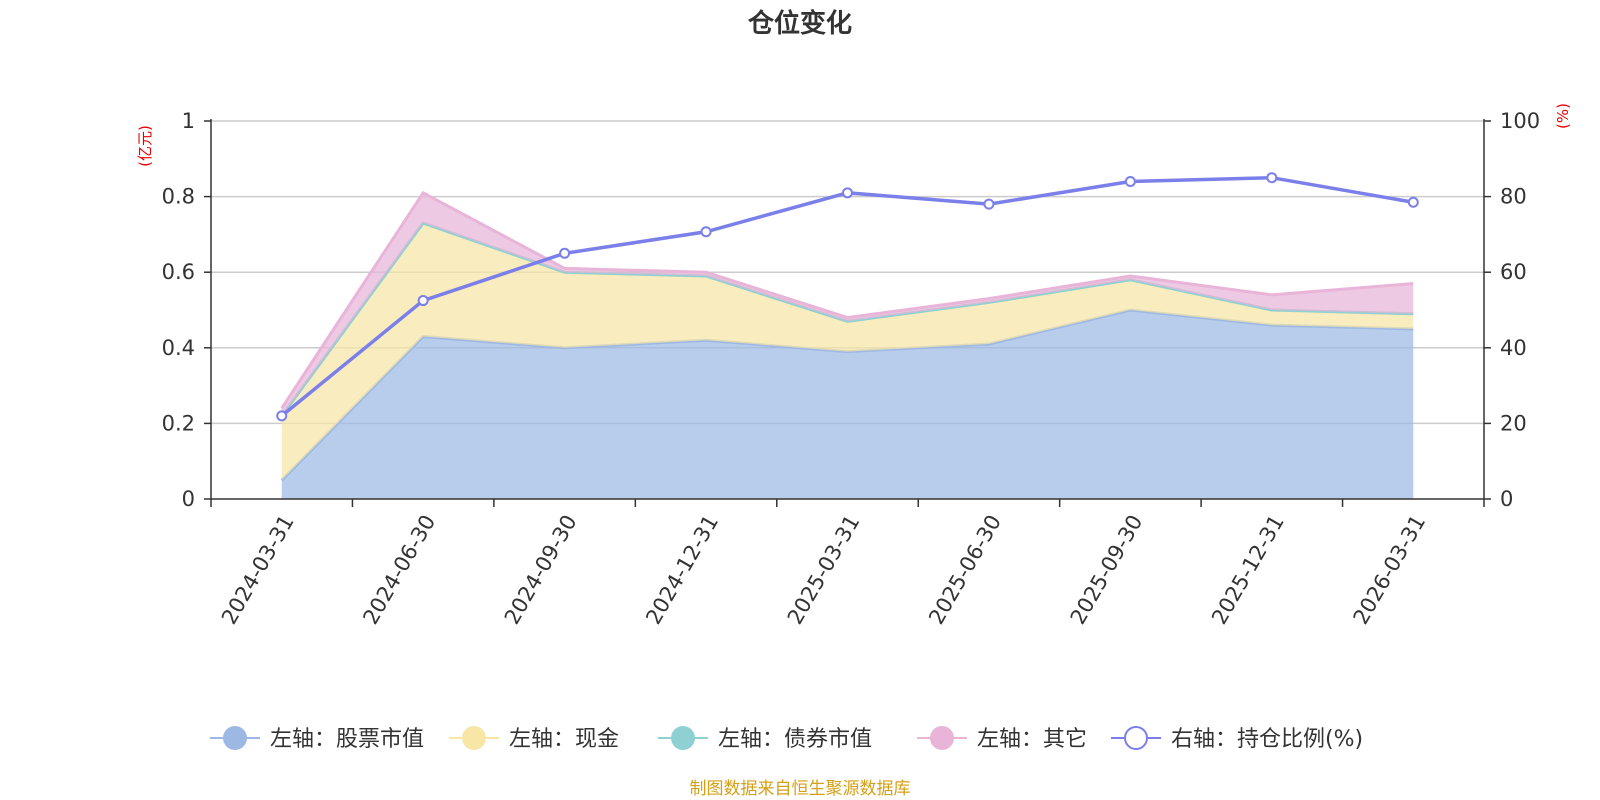 Image resolution: width=1600 pixels, height=800 pixels. I want to click on right-axis-tick-label: 0, so click(1506, 499).